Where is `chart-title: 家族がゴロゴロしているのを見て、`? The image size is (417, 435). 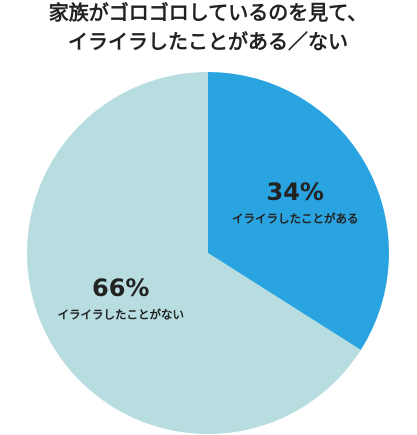
chart-title: 家族がゴロゴロしているのを見て、 is located at coordinates (208, 13).